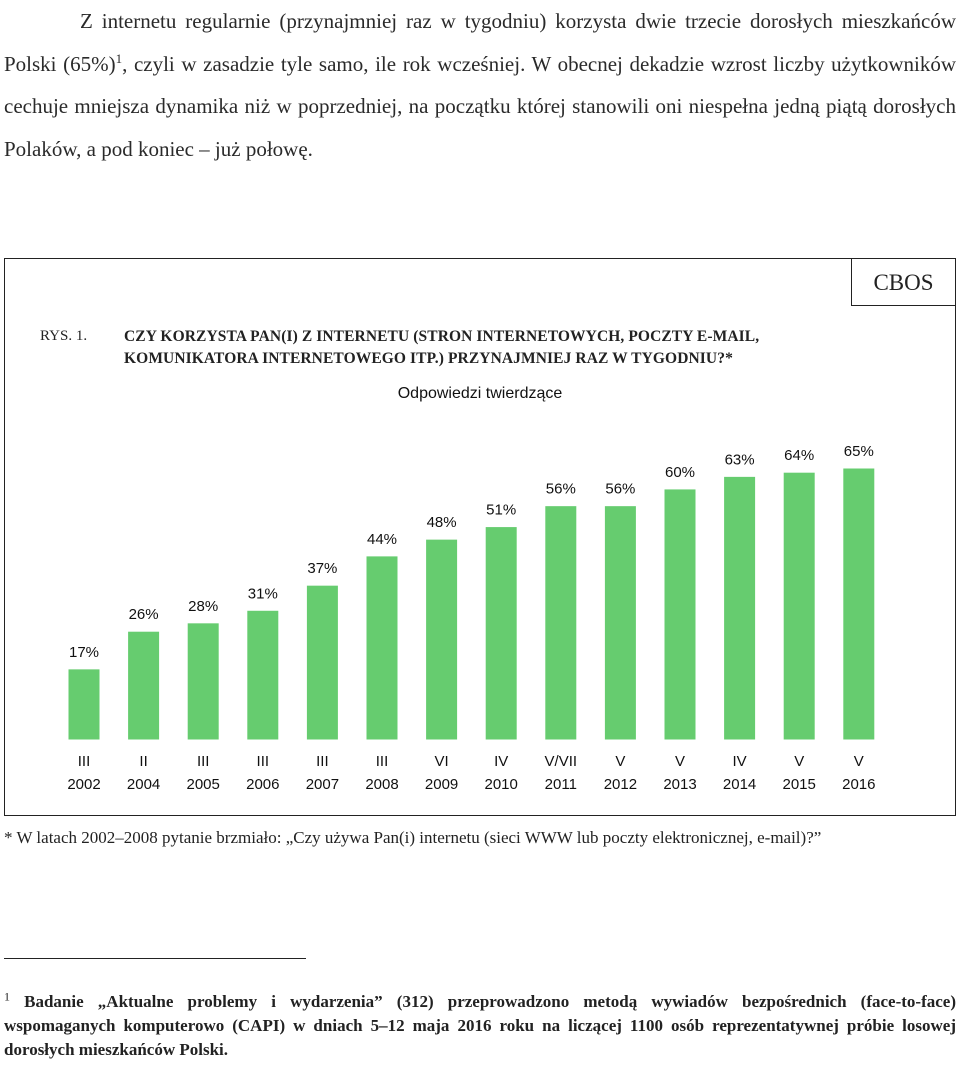  I want to click on data-label: 48%, so click(442, 522).